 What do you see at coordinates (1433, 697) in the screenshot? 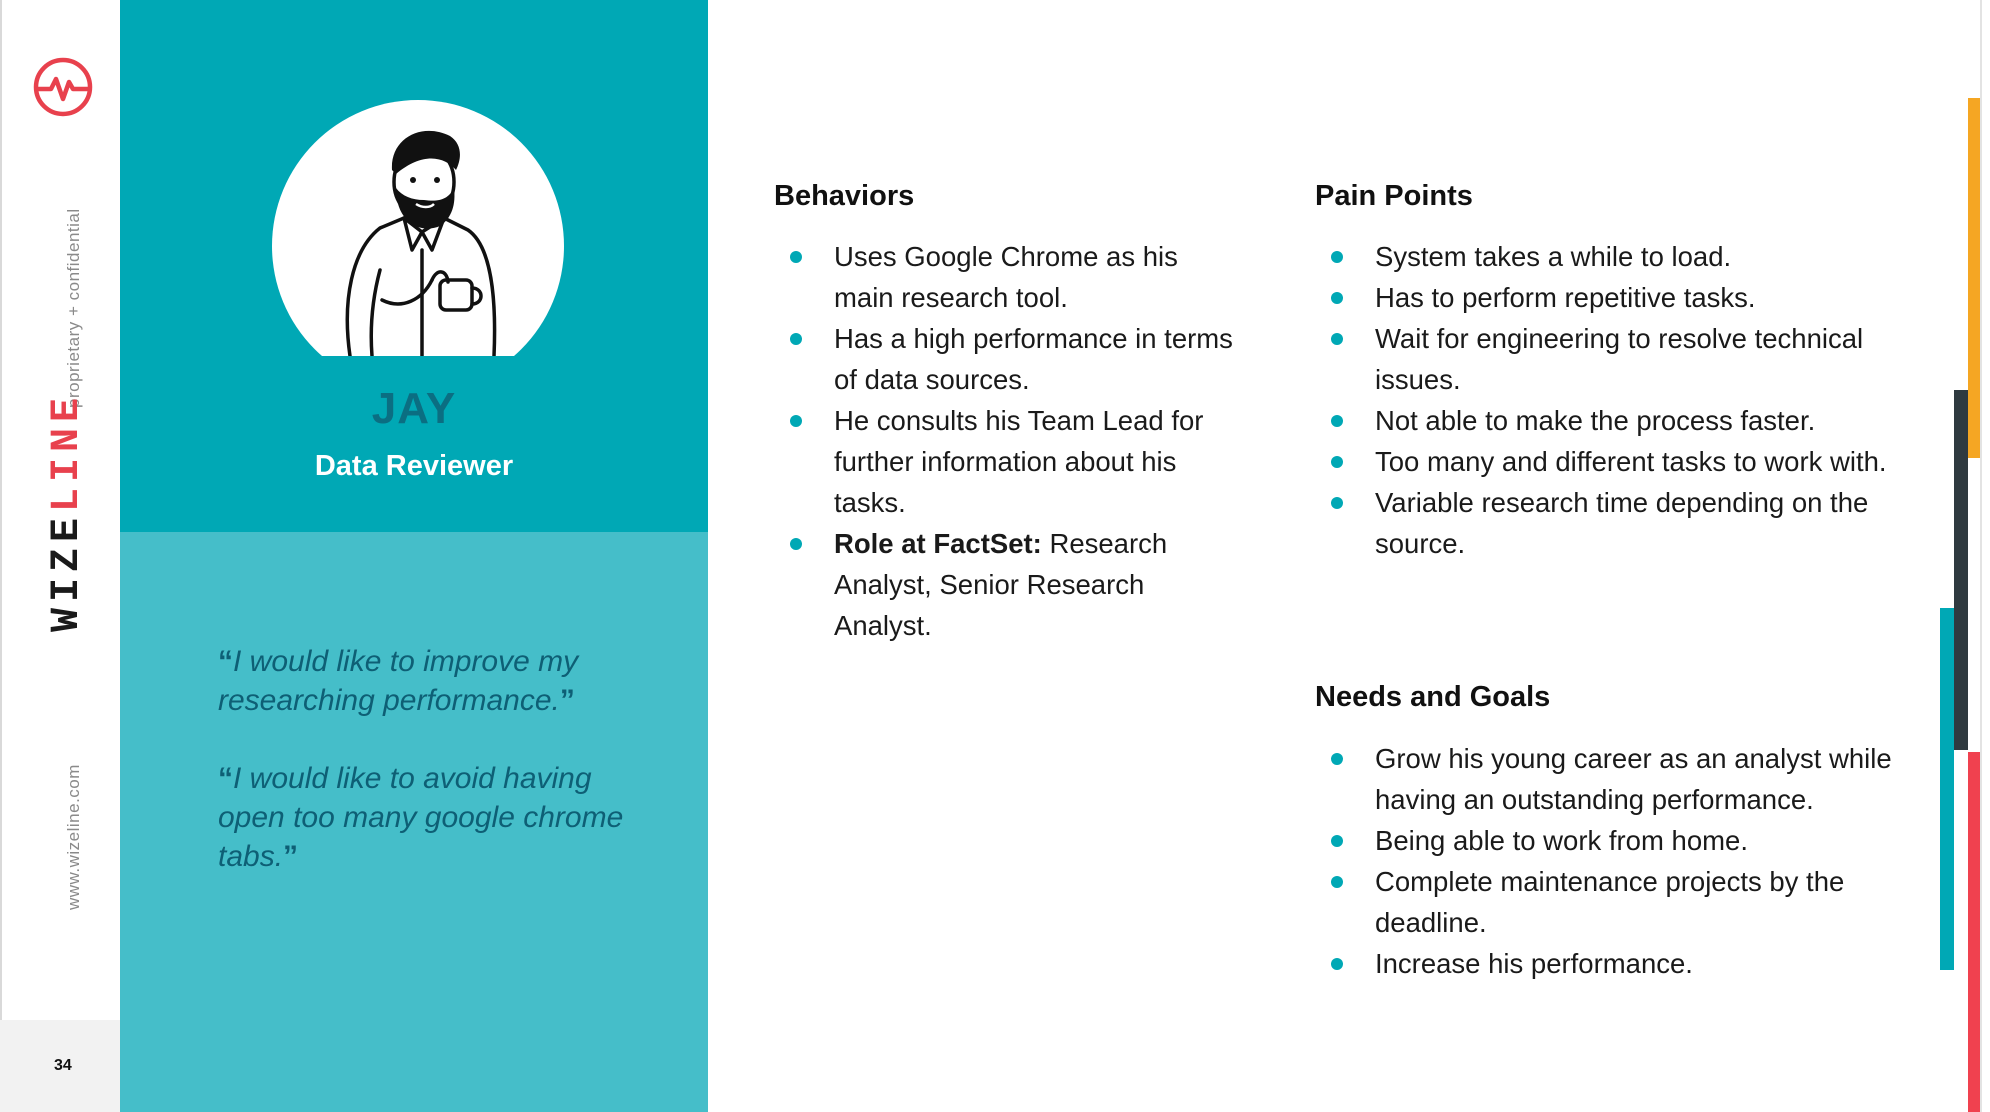
I see `needs-goals-title: Needs and Goals` at bounding box center [1433, 697].